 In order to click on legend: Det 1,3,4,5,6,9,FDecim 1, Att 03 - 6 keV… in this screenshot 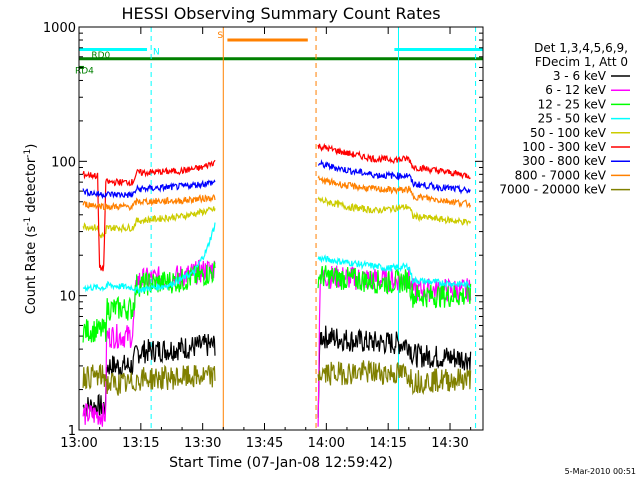, I will do `click(564, 119)`.